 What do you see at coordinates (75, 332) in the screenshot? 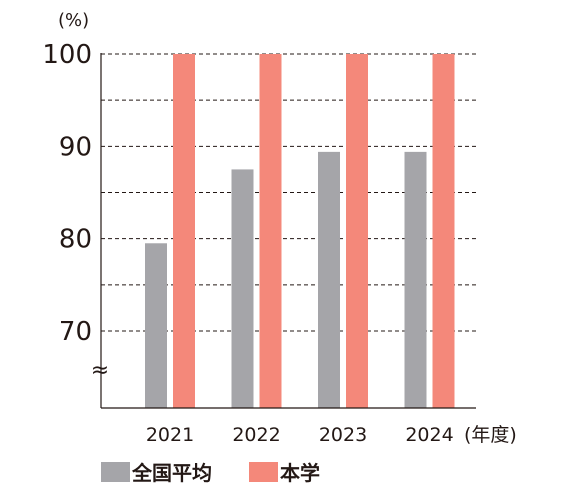
I see `y-tick-label: 70` at bounding box center [75, 332].